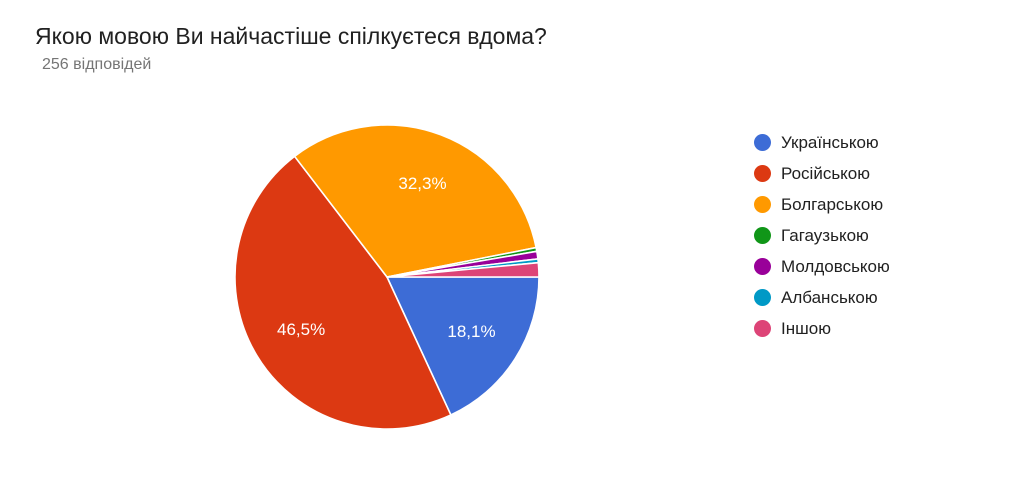 Image resolution: width=1024 pixels, height=496 pixels. Describe the element at coordinates (422, 183) in the screenshot. I see `slice-percent-label-bulgarian: 32,3%` at that location.